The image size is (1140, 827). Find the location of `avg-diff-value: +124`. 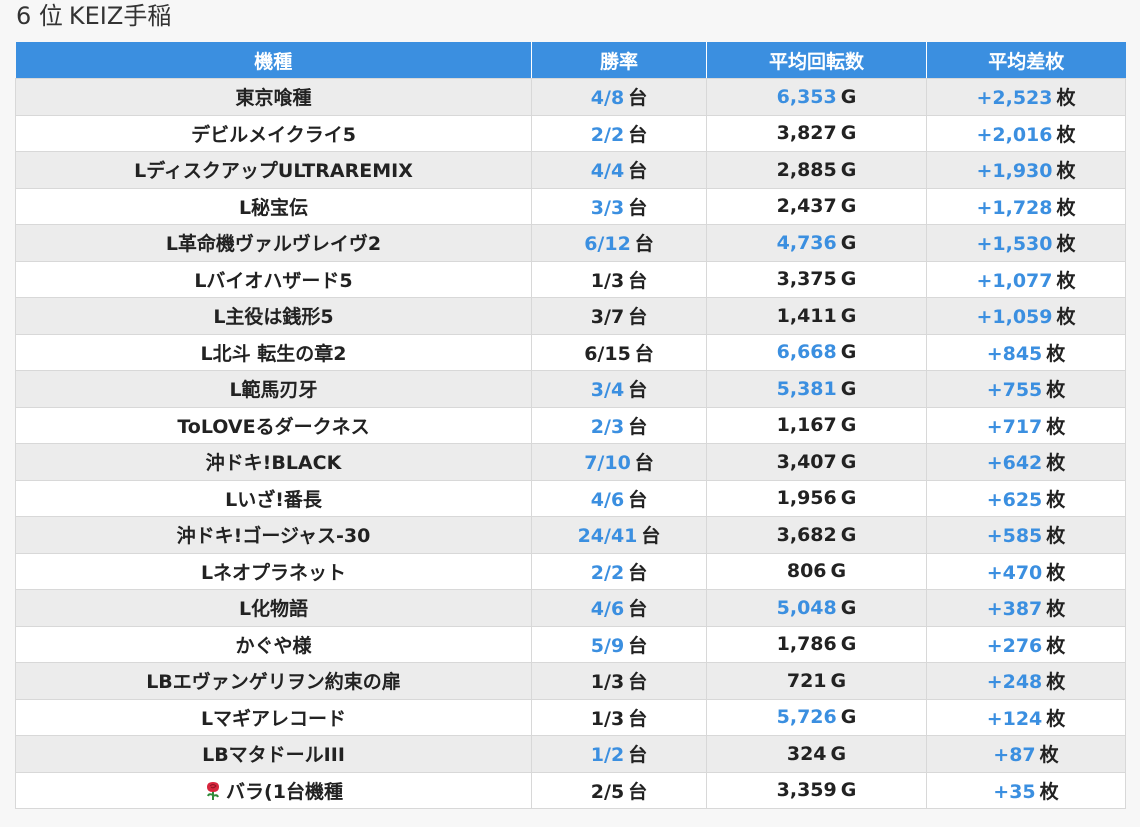

avg-diff-value: +124 is located at coordinates (1014, 718).